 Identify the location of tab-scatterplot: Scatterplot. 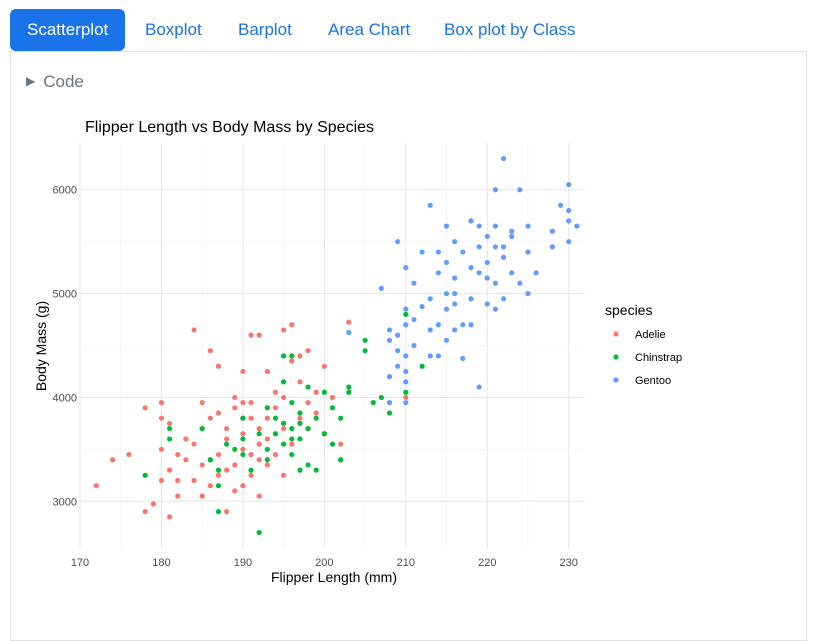
(68, 30).